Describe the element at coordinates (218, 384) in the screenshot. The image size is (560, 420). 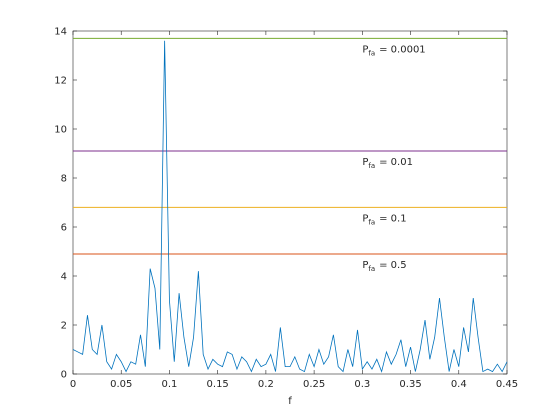
I see `x-tick-label: 0.15` at that location.